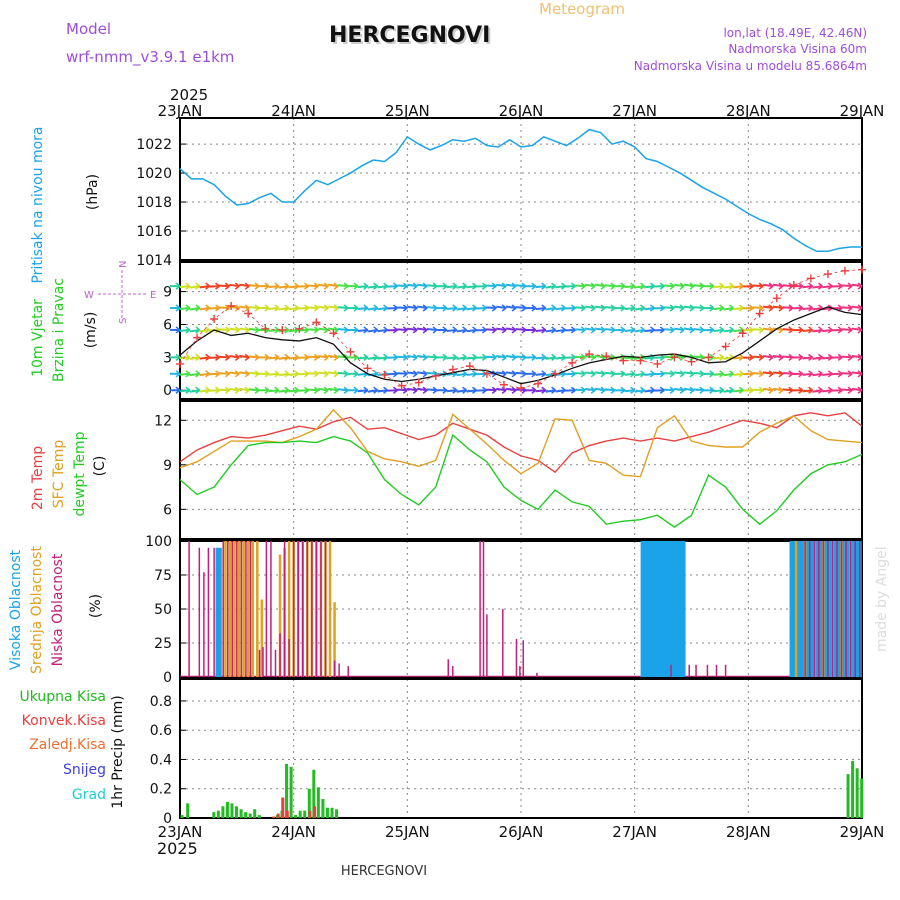 The height and width of the screenshot is (900, 900). Describe the element at coordinates (522, 789) in the screenshot. I see `total-precip-bars` at that location.